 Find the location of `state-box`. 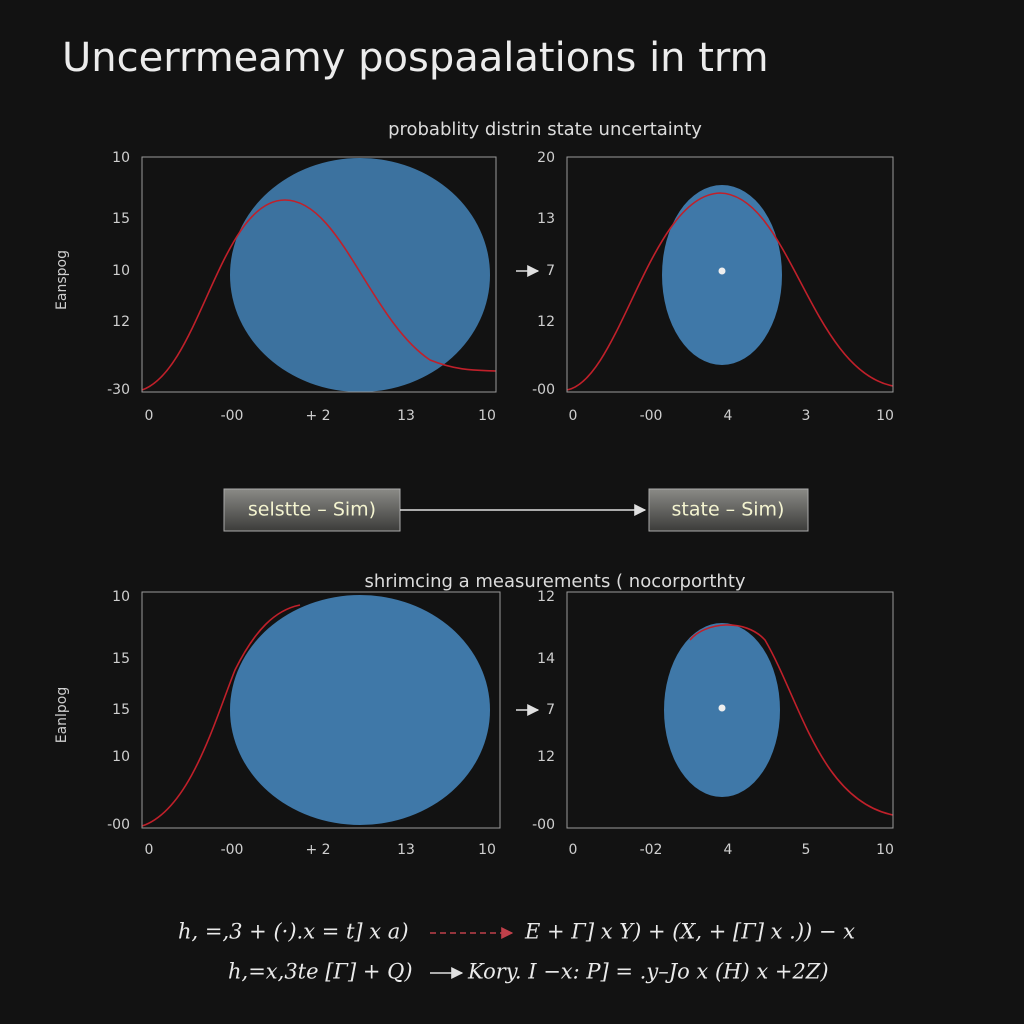

state-box is located at coordinates (728, 510).